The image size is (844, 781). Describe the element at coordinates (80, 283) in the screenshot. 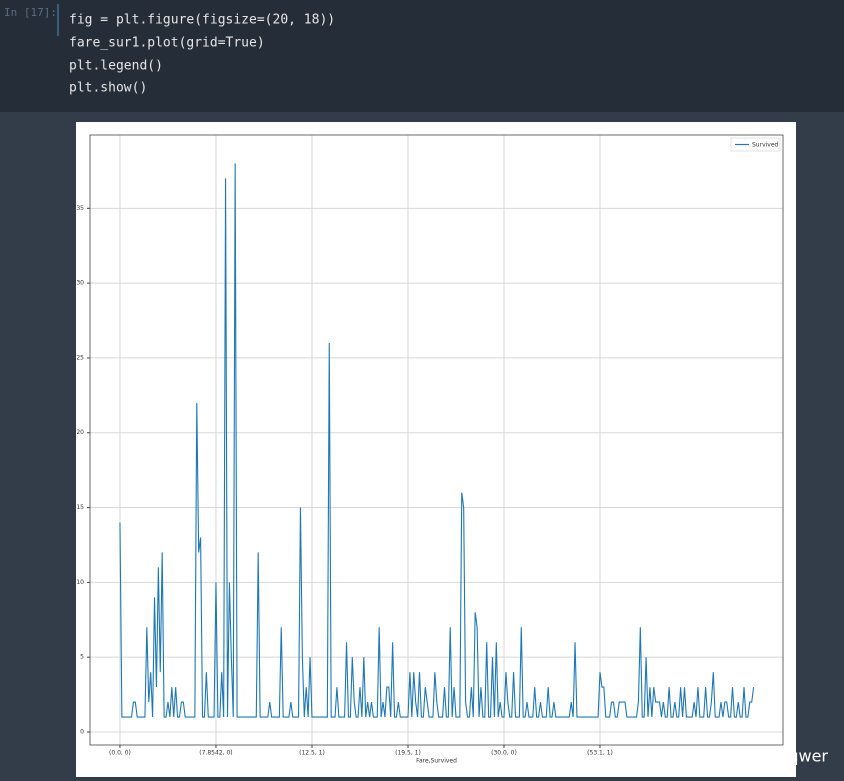

I see `y-tick-label: 30` at that location.